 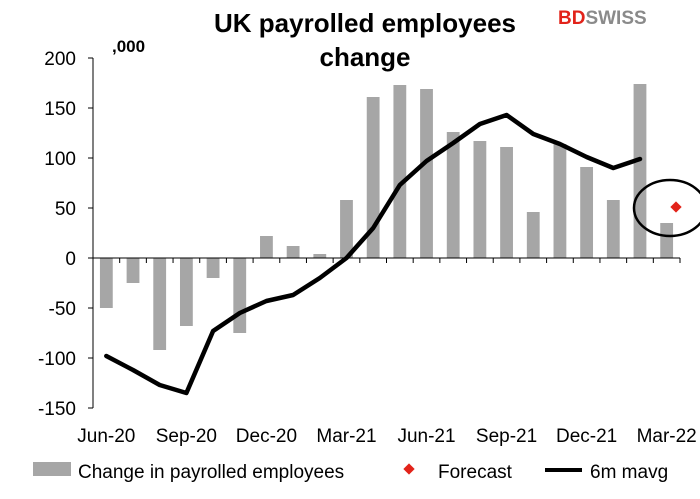 I want to click on y-tick-label: 200, so click(x=60, y=59).